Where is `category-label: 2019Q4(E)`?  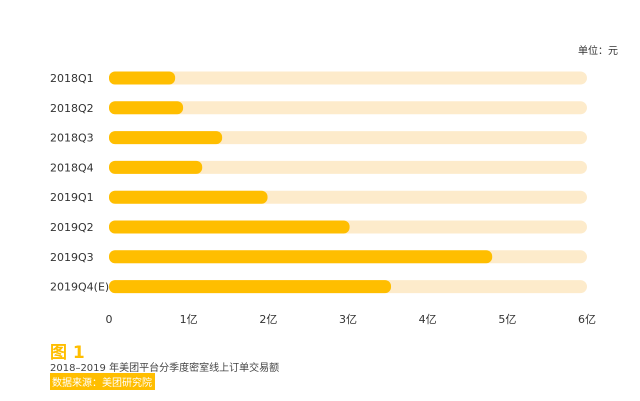
category-label: 2019Q4(E) is located at coordinates (79, 287).